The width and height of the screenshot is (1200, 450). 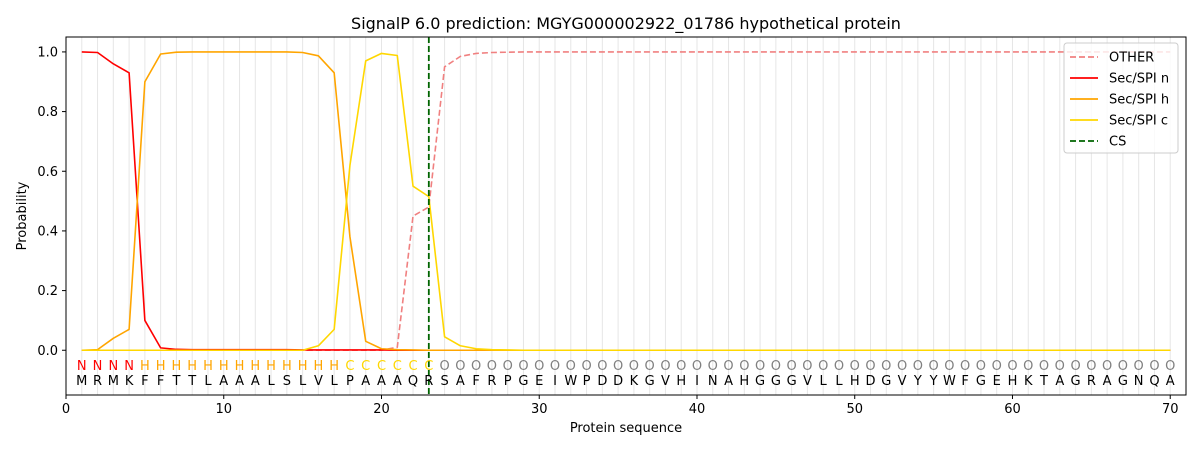 I want to click on x-tick-label: 40, so click(x=697, y=409).